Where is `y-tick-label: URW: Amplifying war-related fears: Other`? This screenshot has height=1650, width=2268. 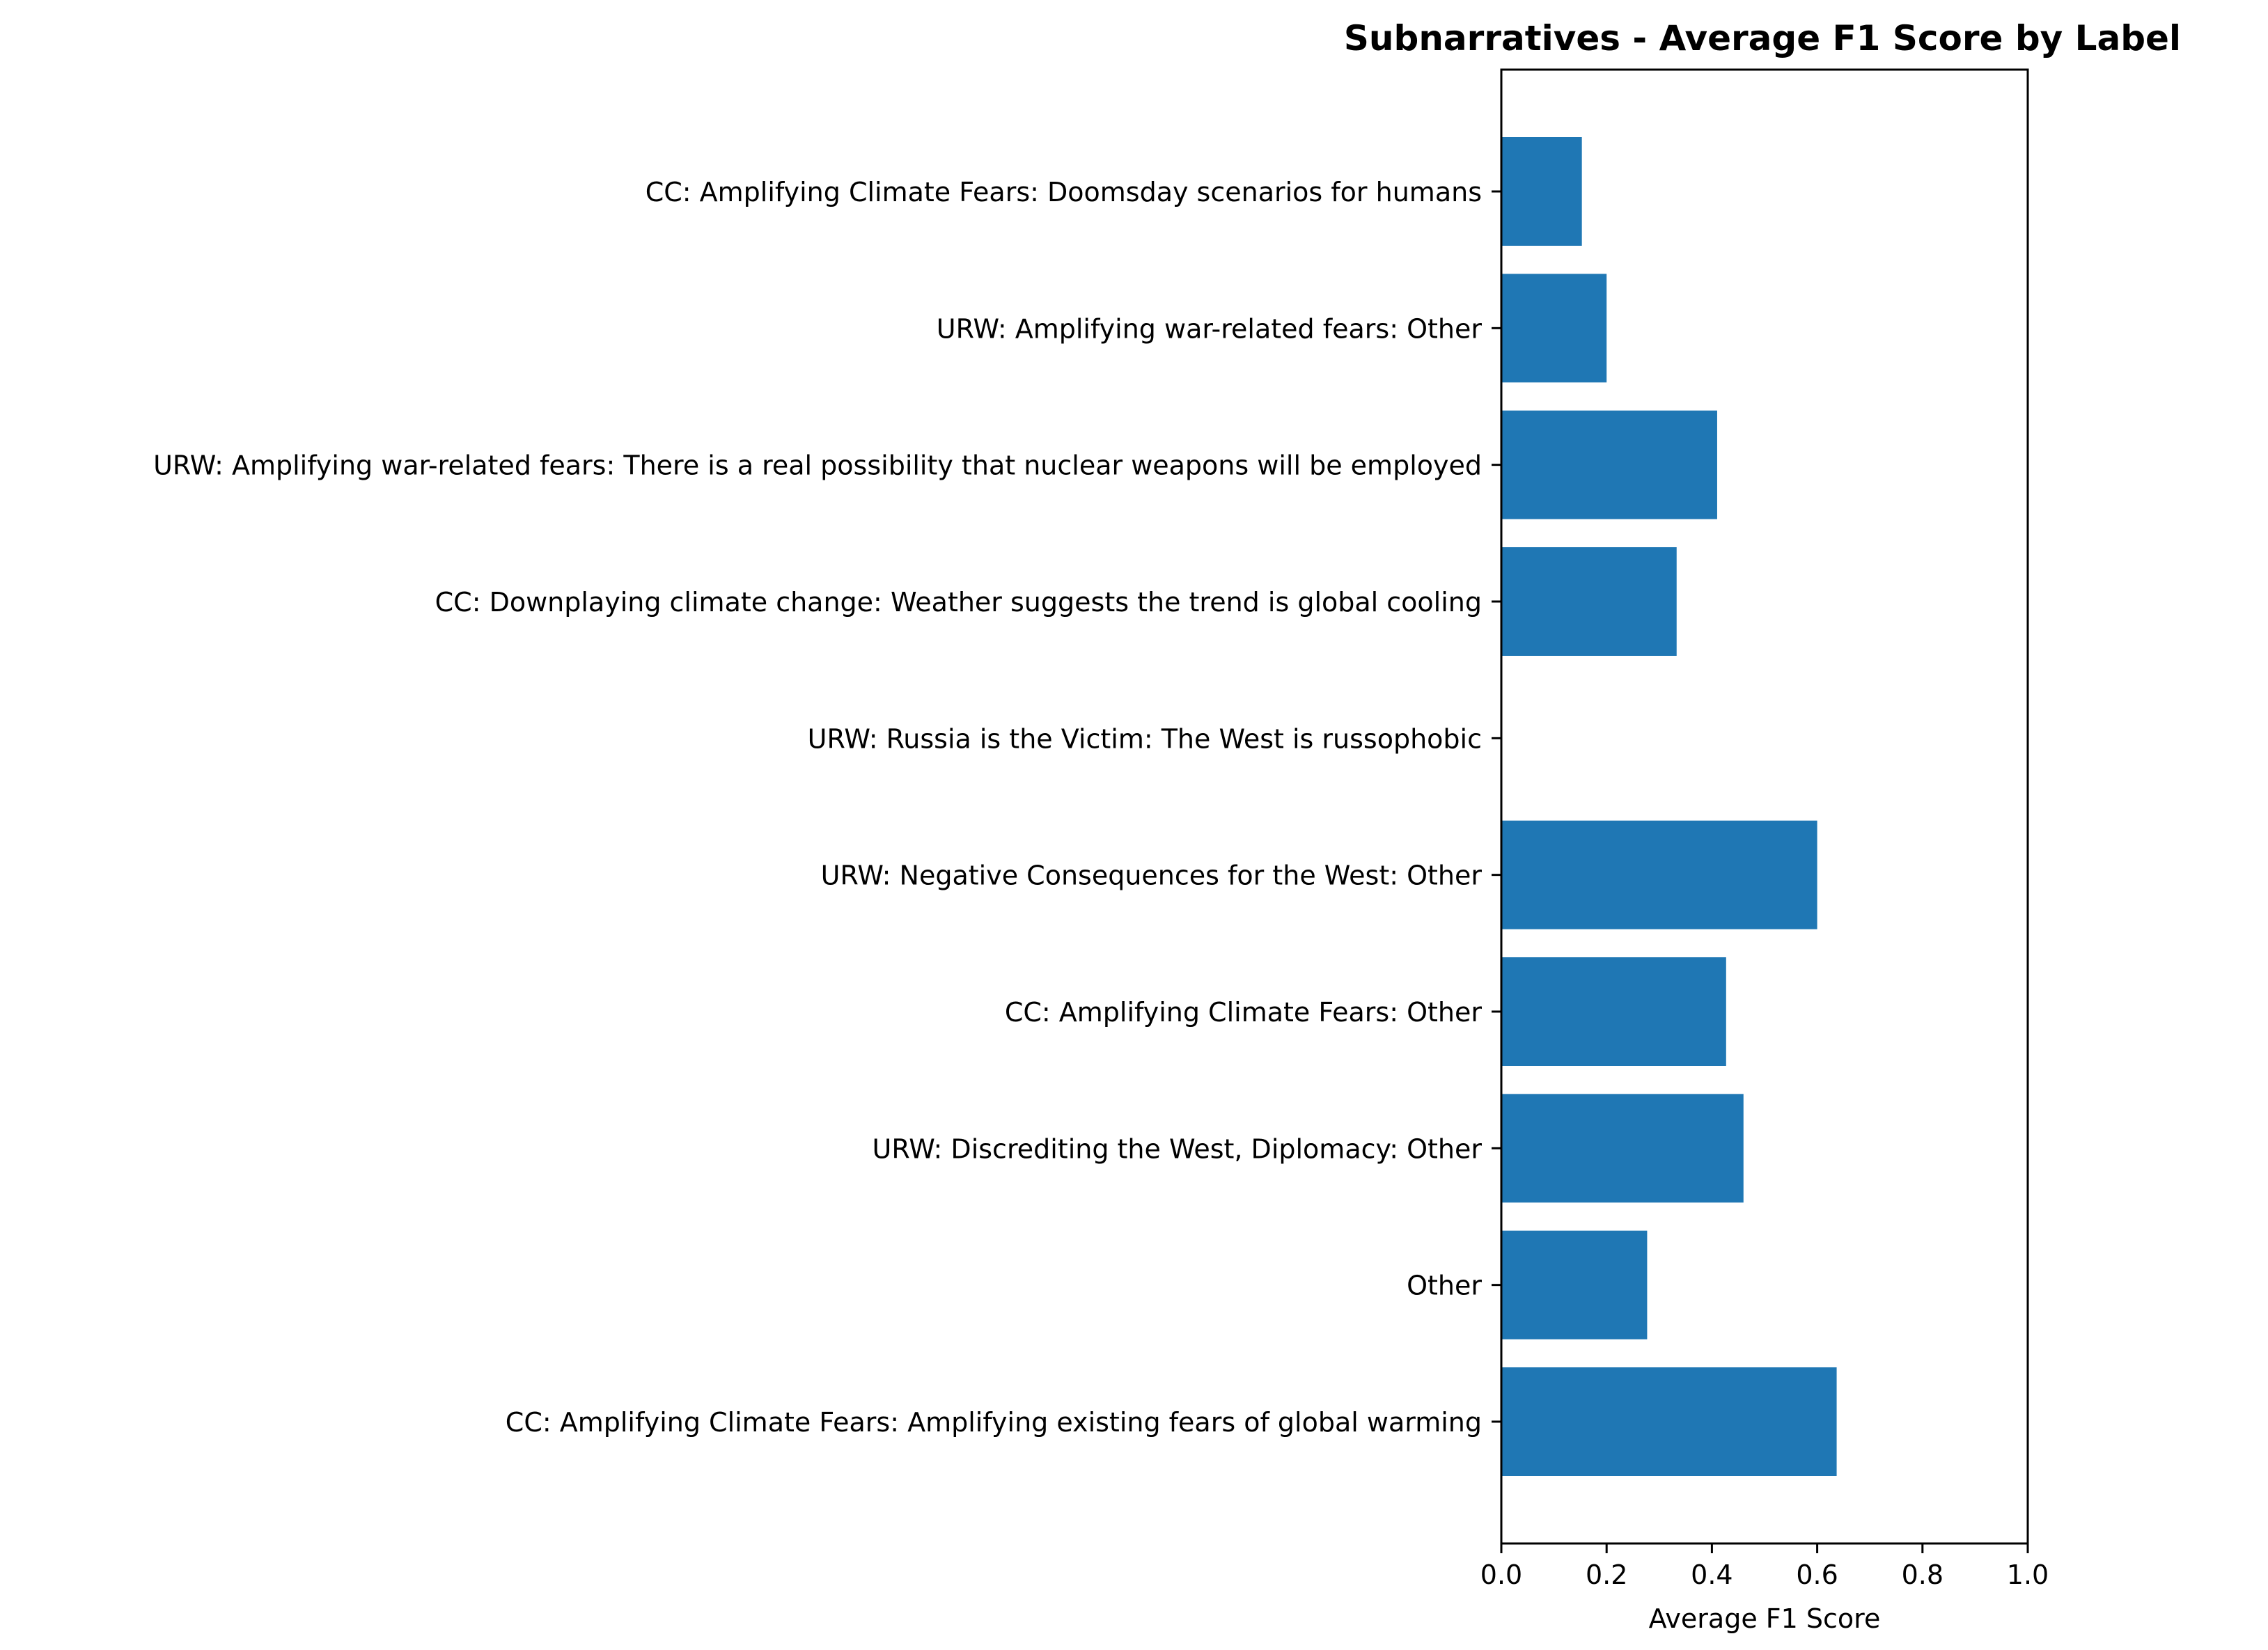
y-tick-label: URW: Amplifying war-related fears: Other is located at coordinates (1210, 328).